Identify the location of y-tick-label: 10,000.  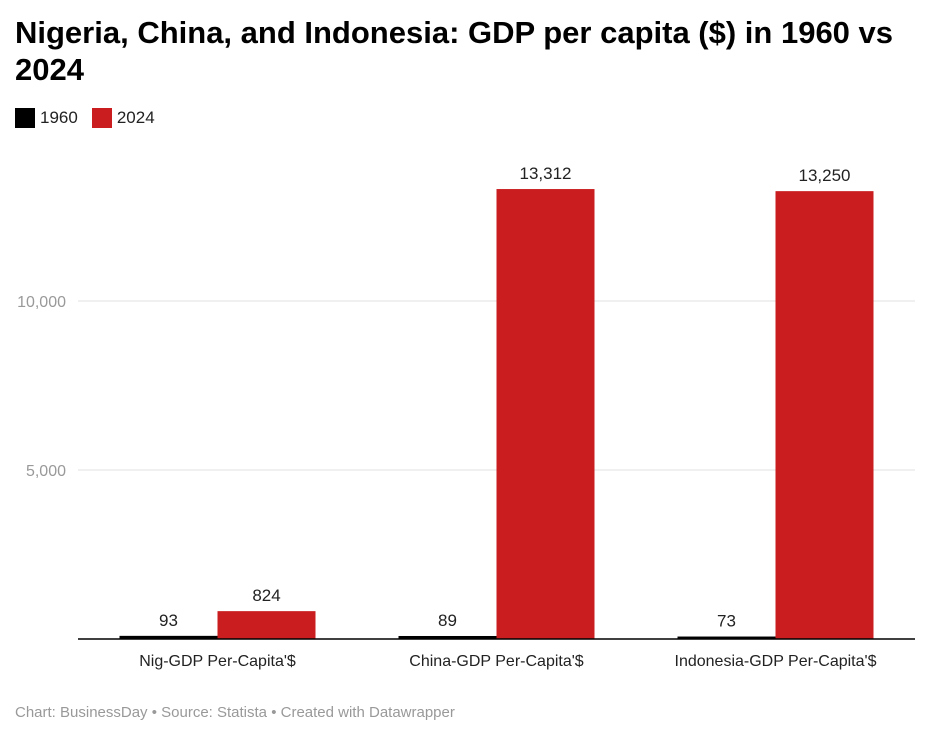
(41, 302).